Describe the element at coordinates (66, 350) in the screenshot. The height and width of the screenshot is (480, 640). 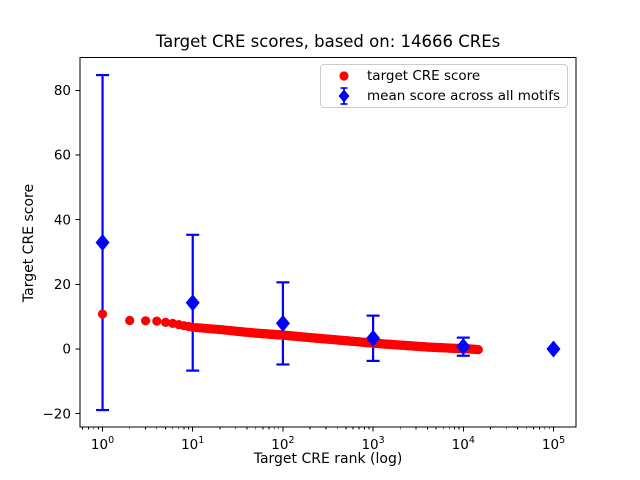
I see `y-tick-label: 0` at that location.